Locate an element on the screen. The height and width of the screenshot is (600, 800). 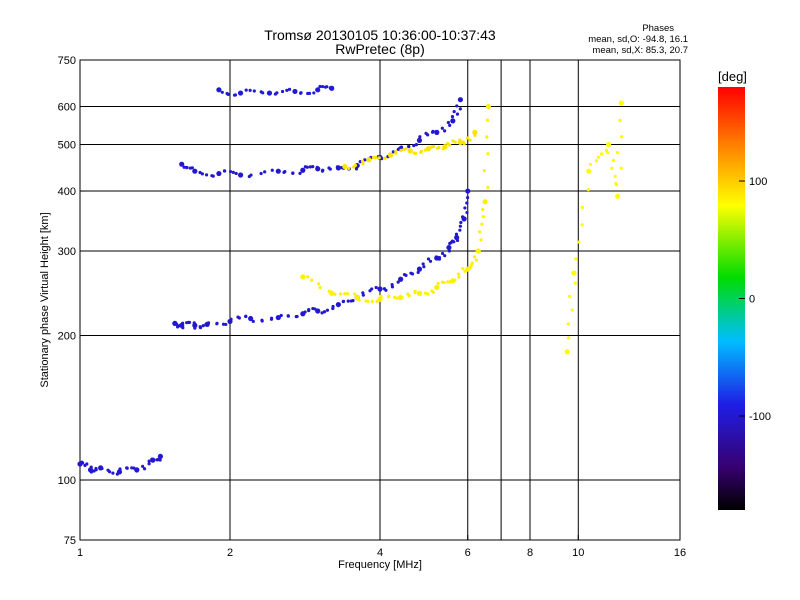
y-tick-label: 75 is located at coordinates (70, 541).